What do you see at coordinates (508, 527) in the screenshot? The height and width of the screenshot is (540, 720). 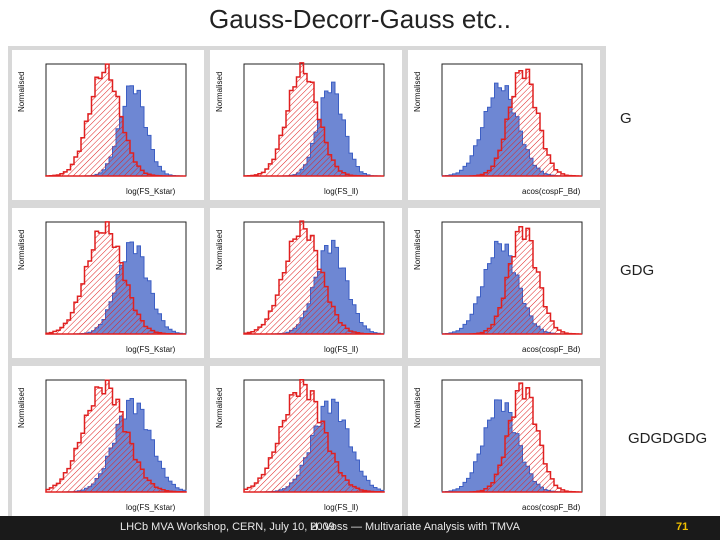 I see `footer-tmva-rest: MVA` at bounding box center [508, 527].